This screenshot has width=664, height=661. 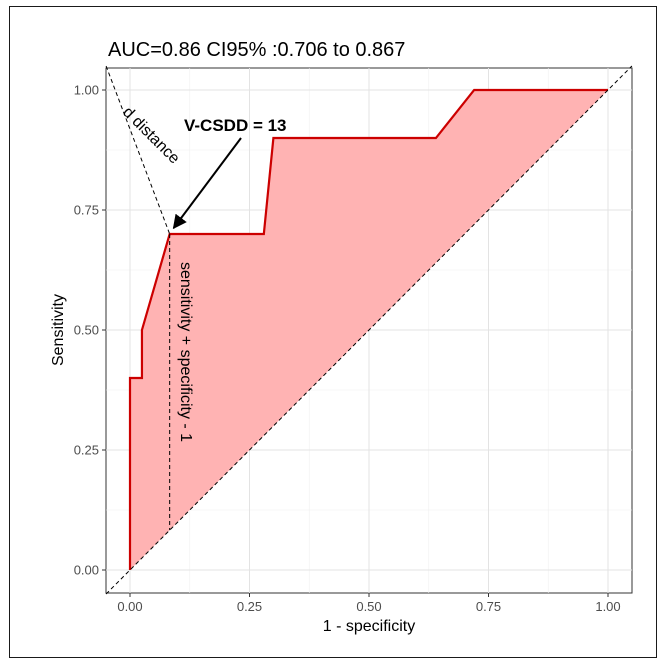 I want to click on y-tick-label: 0.00, so click(x=86, y=570).